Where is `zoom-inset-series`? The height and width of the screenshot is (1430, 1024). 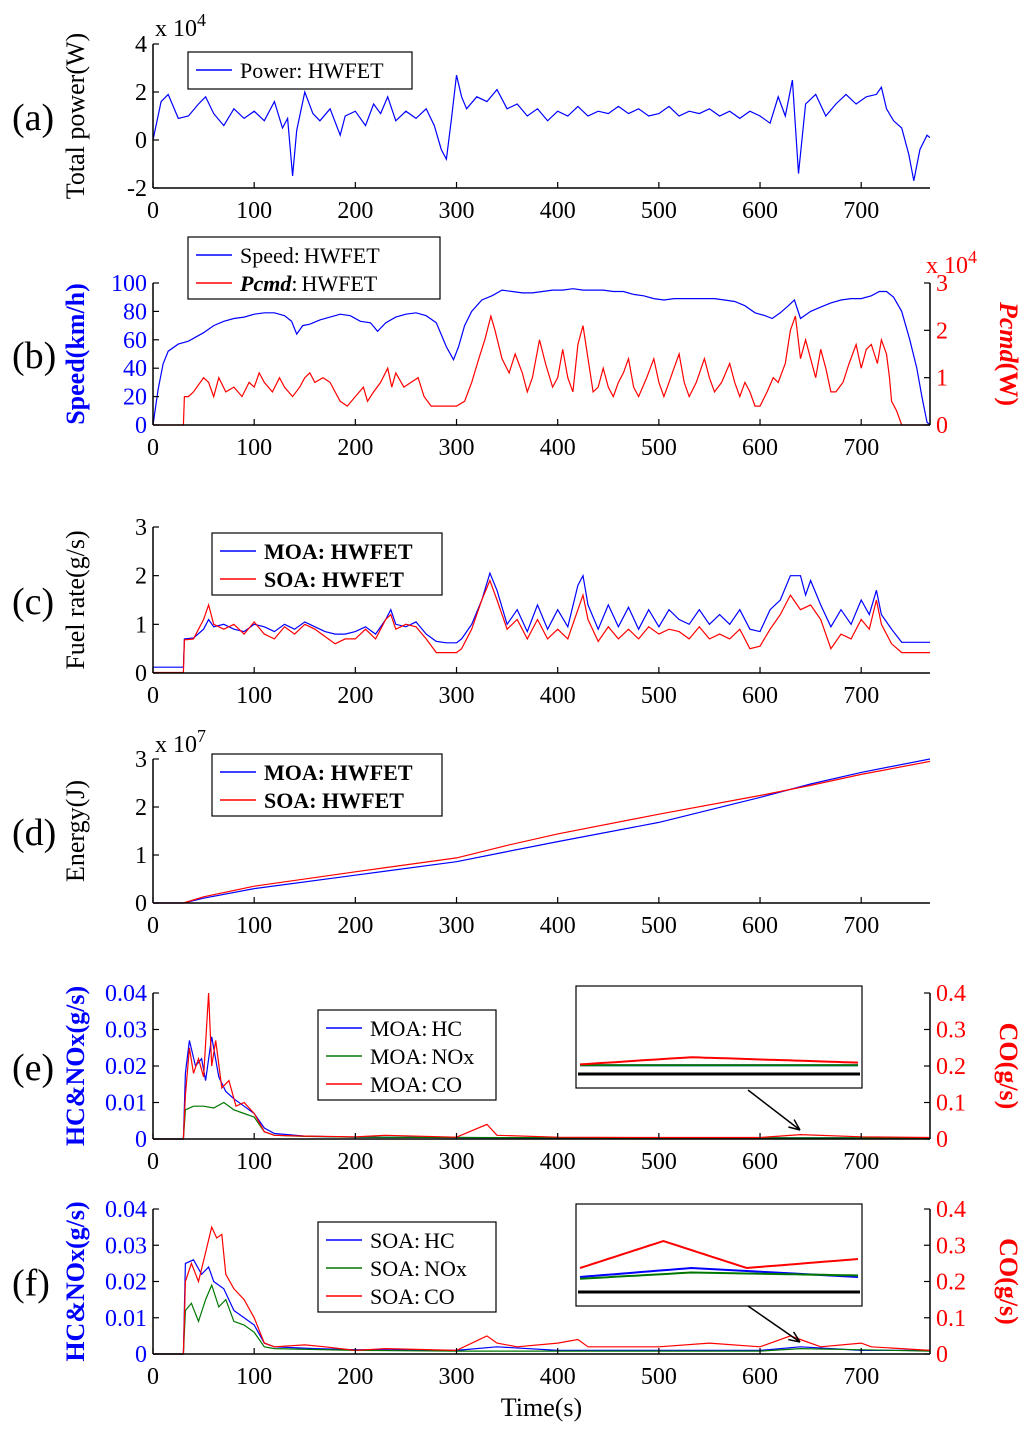 zoom-inset-series is located at coordinates (719, 1275).